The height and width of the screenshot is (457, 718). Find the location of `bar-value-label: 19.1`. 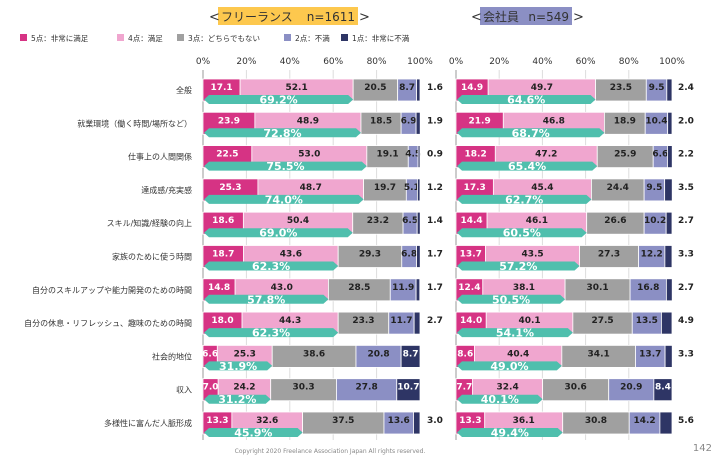

bar-value-label: 19.1 is located at coordinates (387, 155).